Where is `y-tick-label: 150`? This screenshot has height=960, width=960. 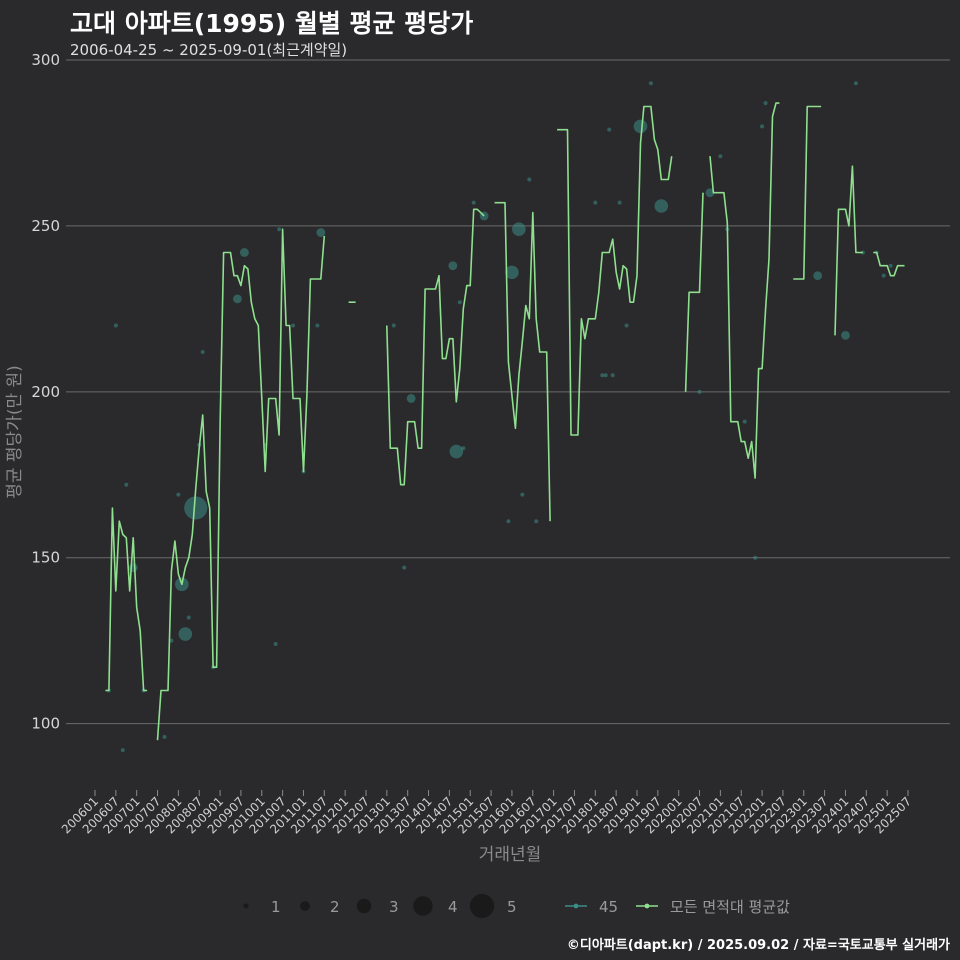 y-tick-label: 150 is located at coordinates (45, 558).